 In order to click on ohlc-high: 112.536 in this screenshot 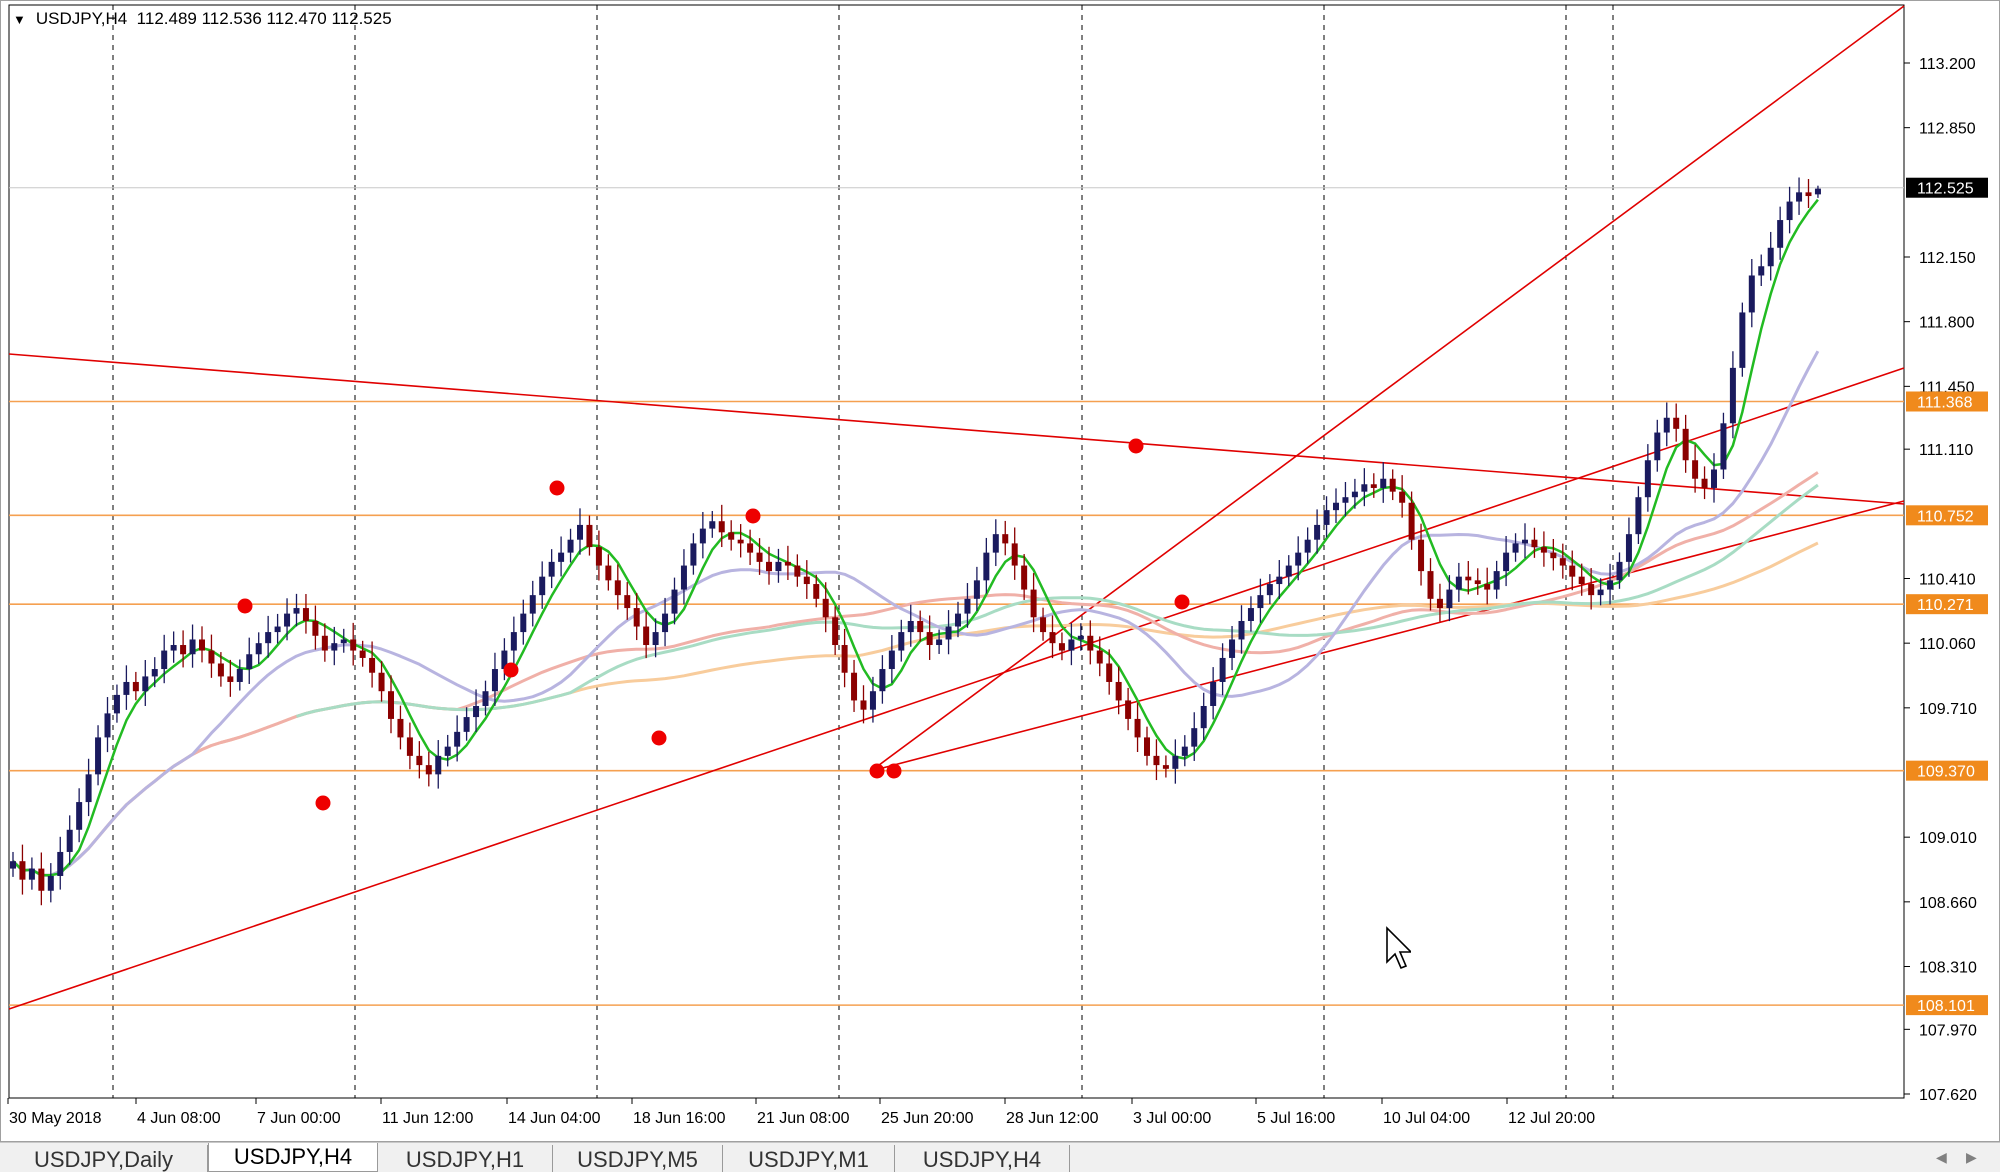, I will do `click(231, 18)`.